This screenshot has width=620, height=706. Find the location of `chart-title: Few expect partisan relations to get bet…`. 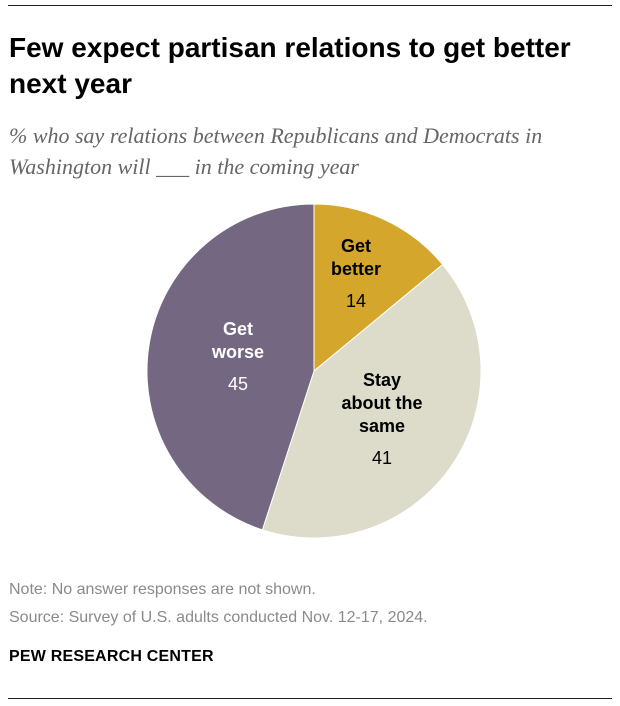

chart-title: Few expect partisan relations to get bet… is located at coordinates (290, 65).